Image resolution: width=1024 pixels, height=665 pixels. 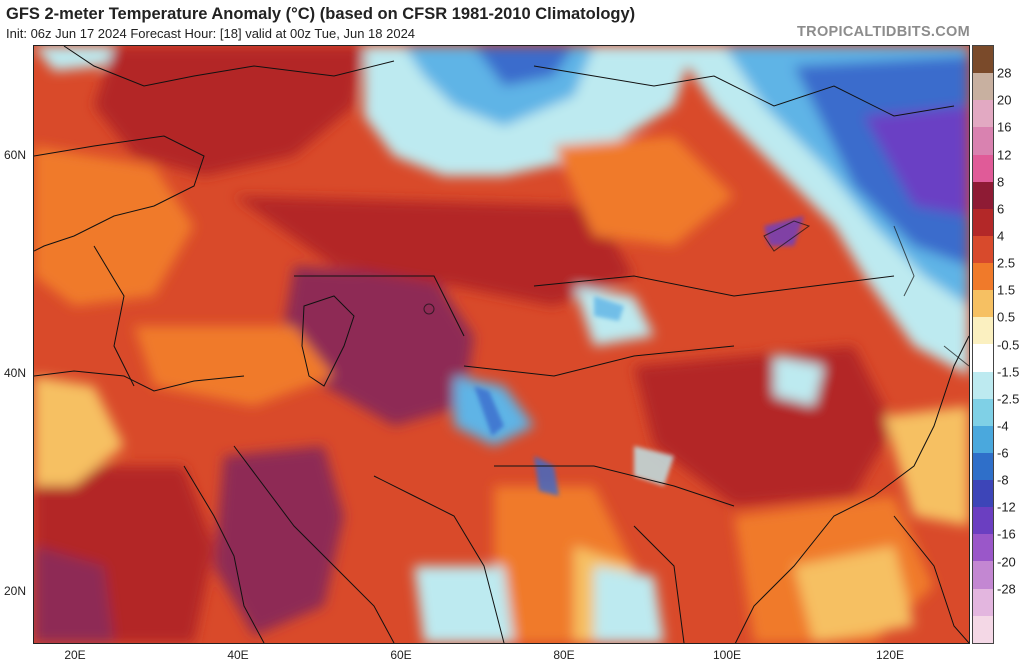 What do you see at coordinates (1004, 100) in the screenshot?
I see `color-scale-label: 20` at bounding box center [1004, 100].